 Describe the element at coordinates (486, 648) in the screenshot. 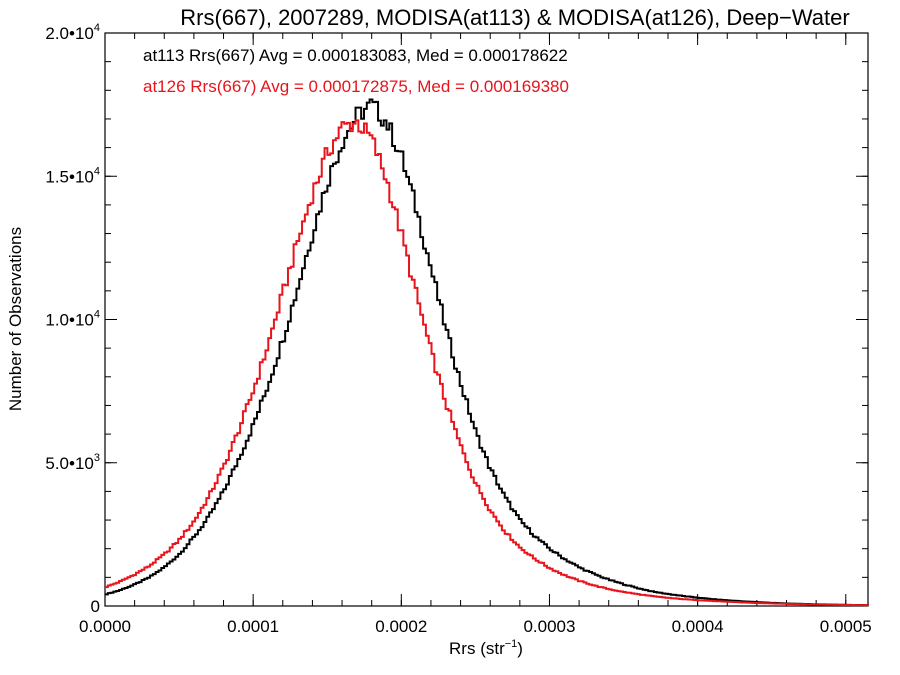

I see `x-axis-label: Rrs (str−1)` at that location.